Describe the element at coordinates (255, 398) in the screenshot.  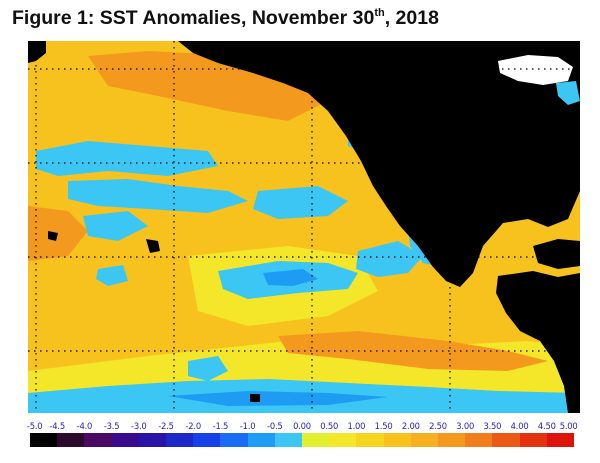
I see `land-islands-south` at that location.